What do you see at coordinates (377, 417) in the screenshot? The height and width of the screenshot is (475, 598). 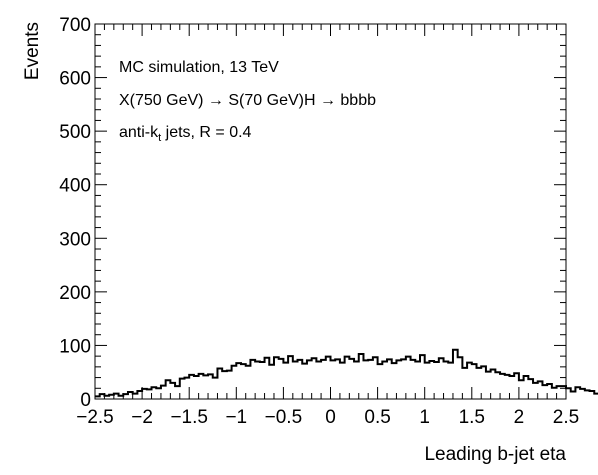 I see `x-tick-label: 0.5` at bounding box center [377, 417].